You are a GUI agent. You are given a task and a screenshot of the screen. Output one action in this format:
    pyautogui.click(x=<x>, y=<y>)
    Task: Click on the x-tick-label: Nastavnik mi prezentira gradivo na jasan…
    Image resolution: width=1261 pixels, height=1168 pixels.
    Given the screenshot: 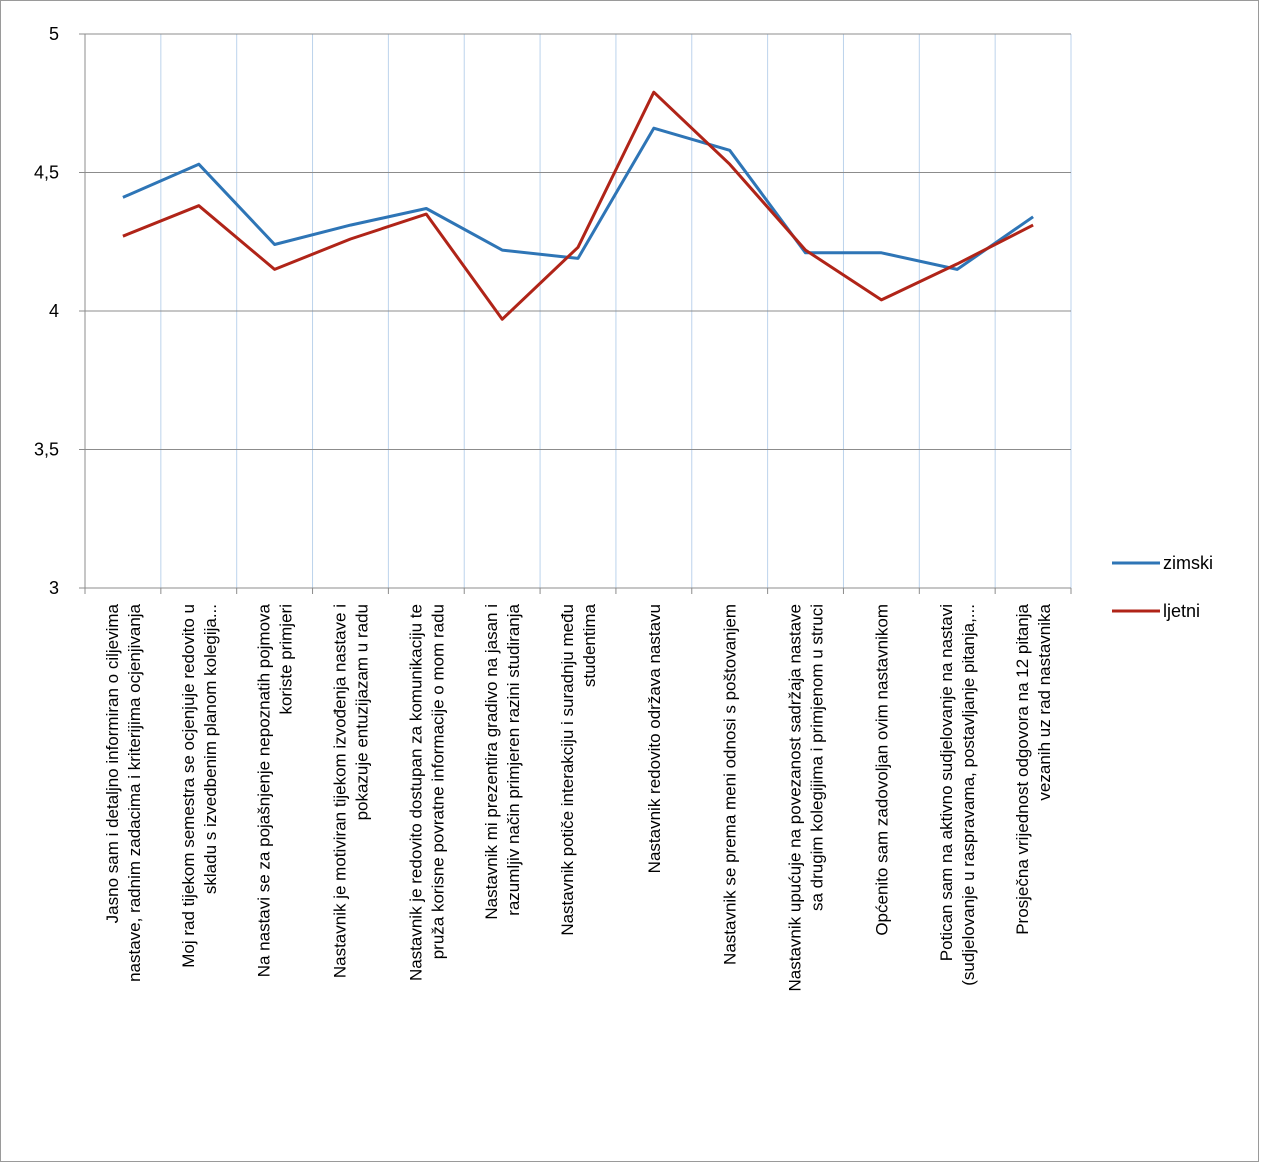 What is the action you would take?
    pyautogui.click(x=502, y=761)
    